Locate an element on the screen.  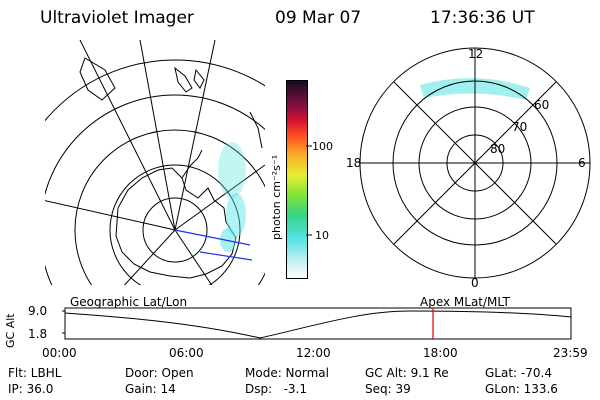
filter-status: Flt: LBHL is located at coordinates (35, 373).